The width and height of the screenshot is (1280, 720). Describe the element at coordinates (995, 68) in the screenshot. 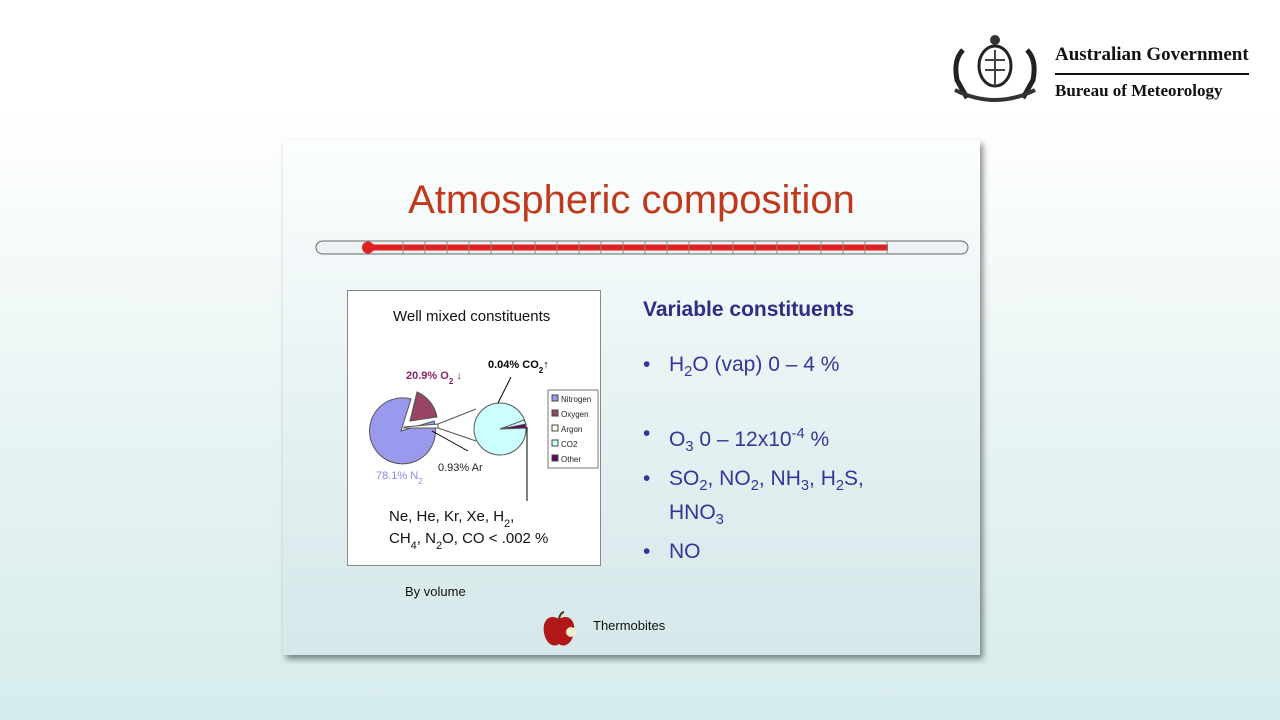

I see `crest` at that location.